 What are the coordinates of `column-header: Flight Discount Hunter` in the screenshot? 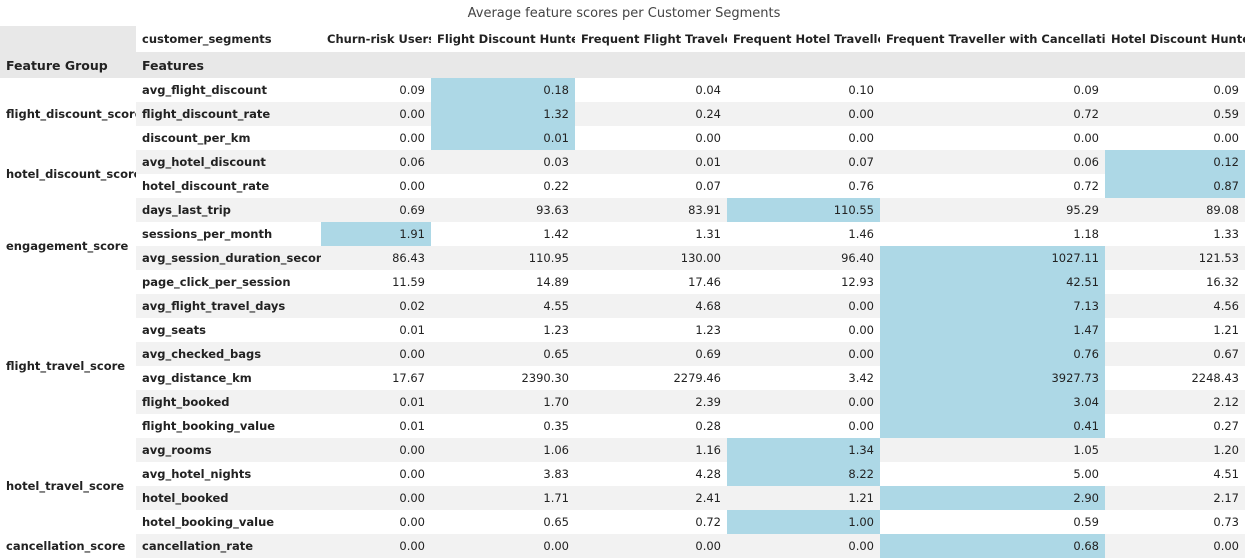 It's located at (506, 39).